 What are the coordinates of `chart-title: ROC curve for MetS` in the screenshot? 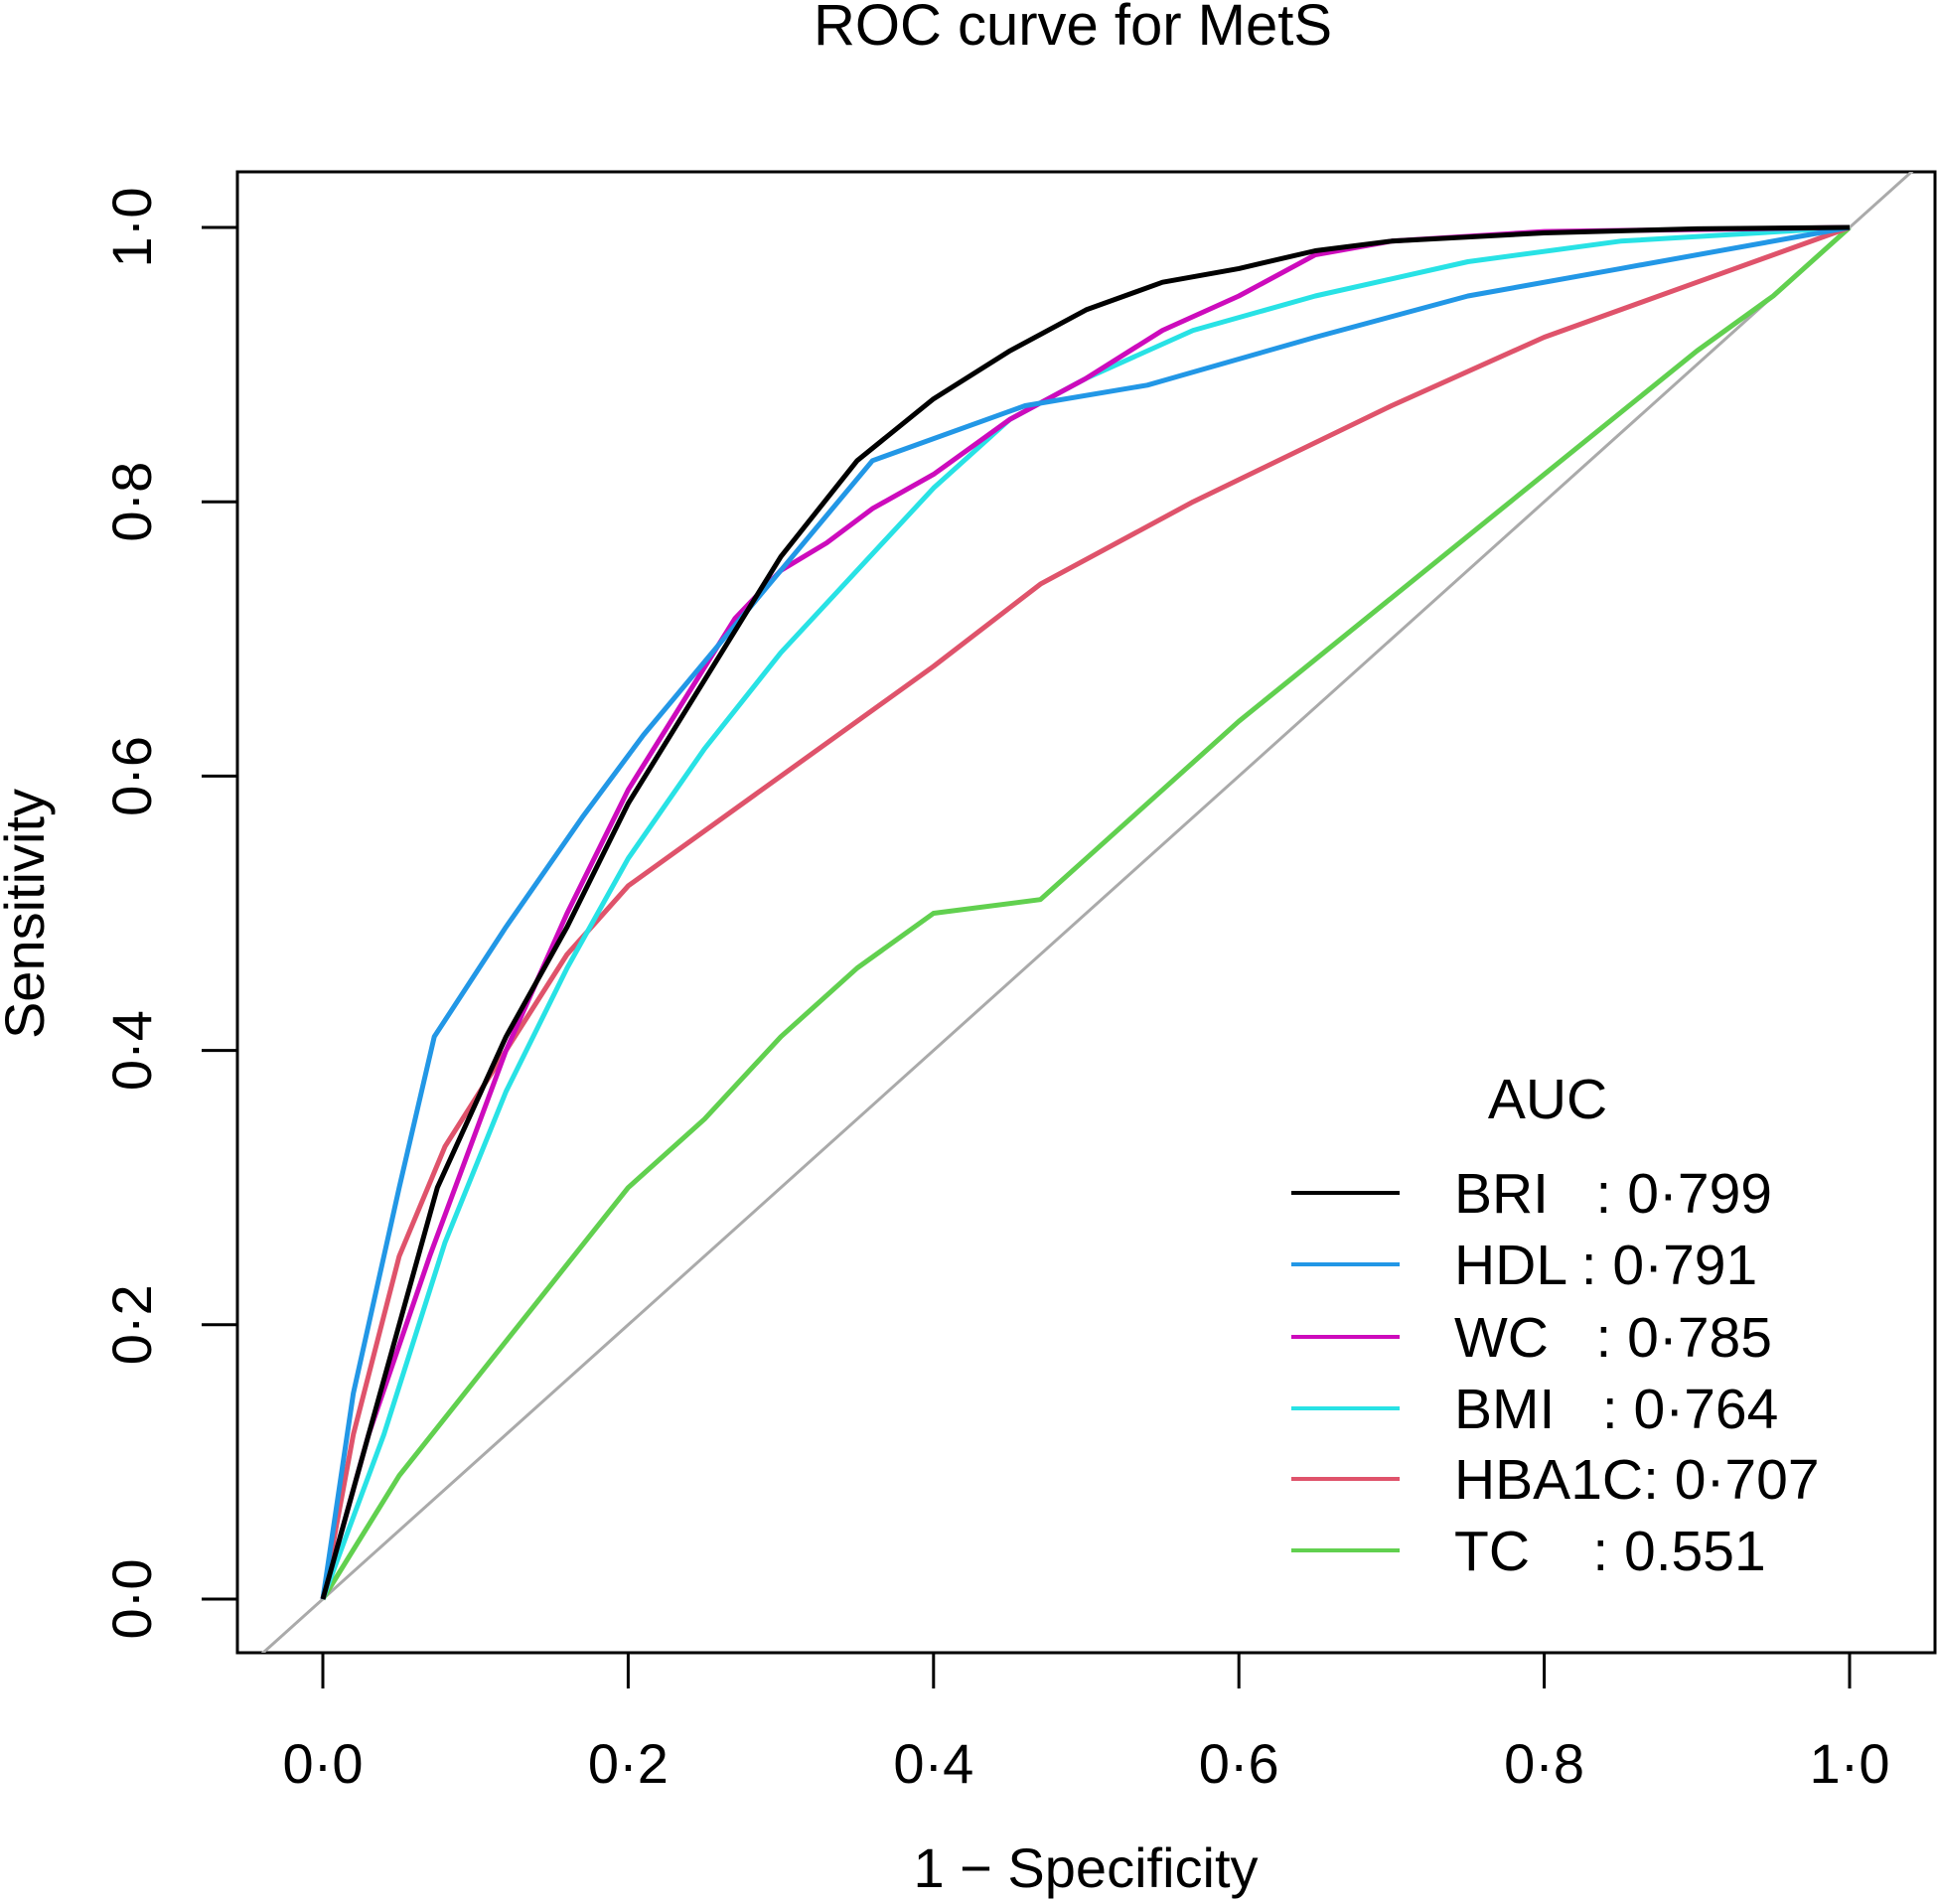 It's located at (1073, 29).